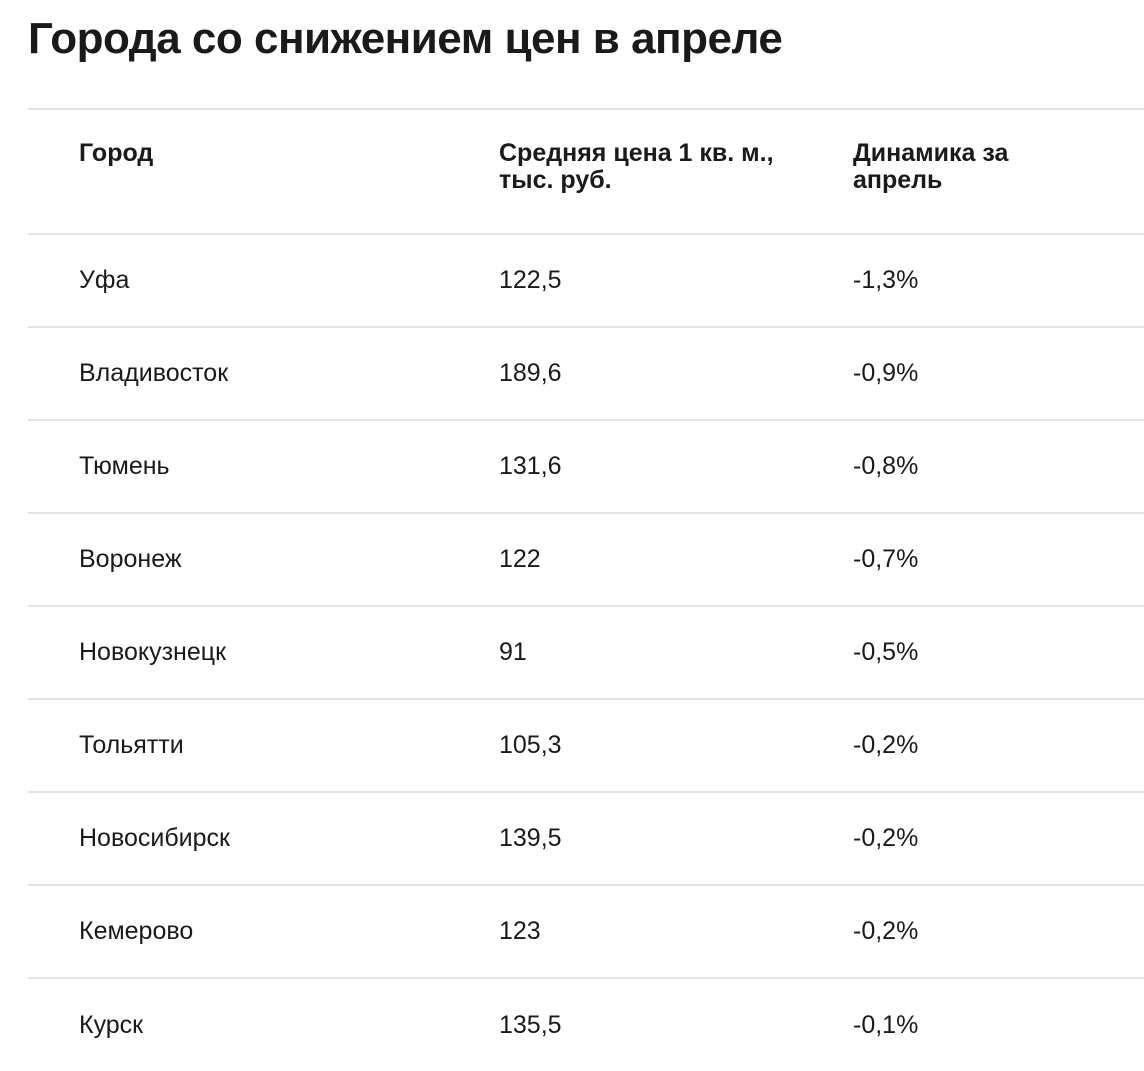  What do you see at coordinates (154, 373) in the screenshot?
I see `cell-city: Владивосток` at bounding box center [154, 373].